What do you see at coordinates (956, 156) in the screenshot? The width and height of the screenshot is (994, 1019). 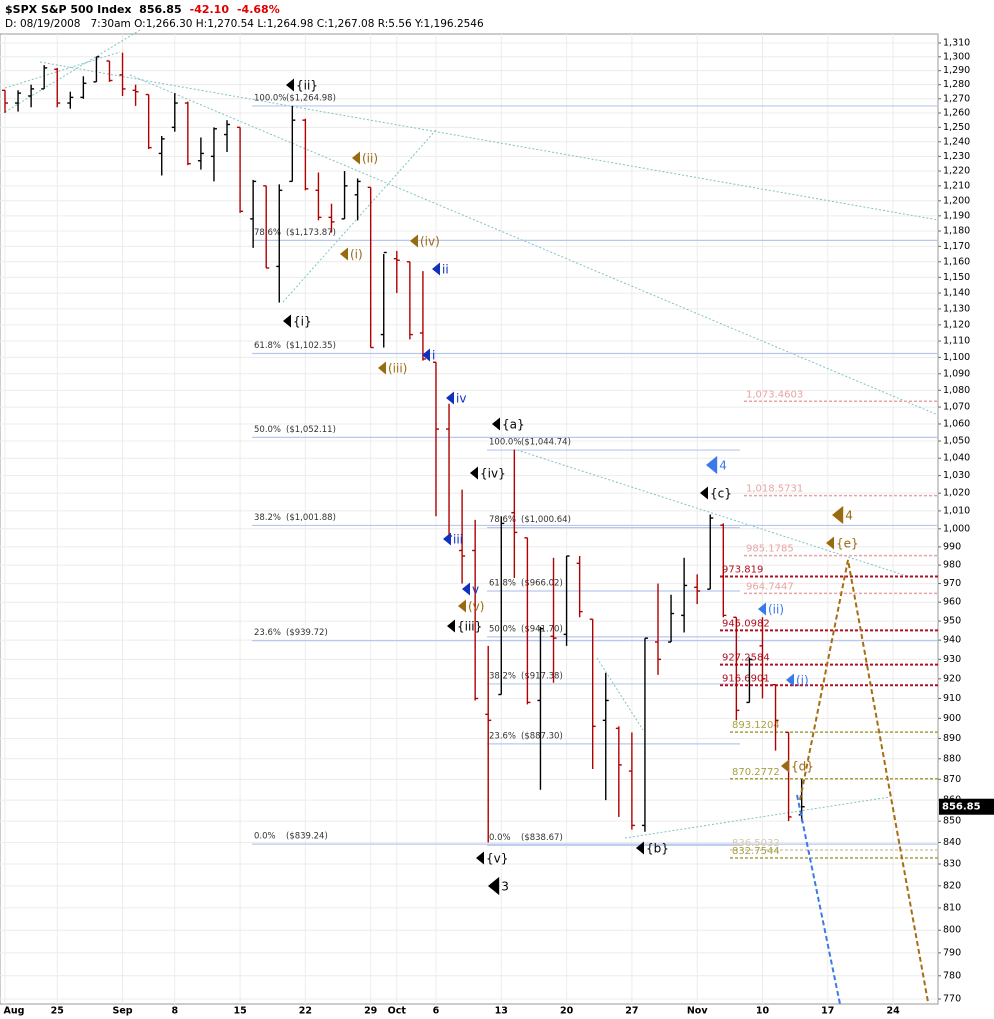 I see `y-tick-label: 1,230` at bounding box center [956, 156].